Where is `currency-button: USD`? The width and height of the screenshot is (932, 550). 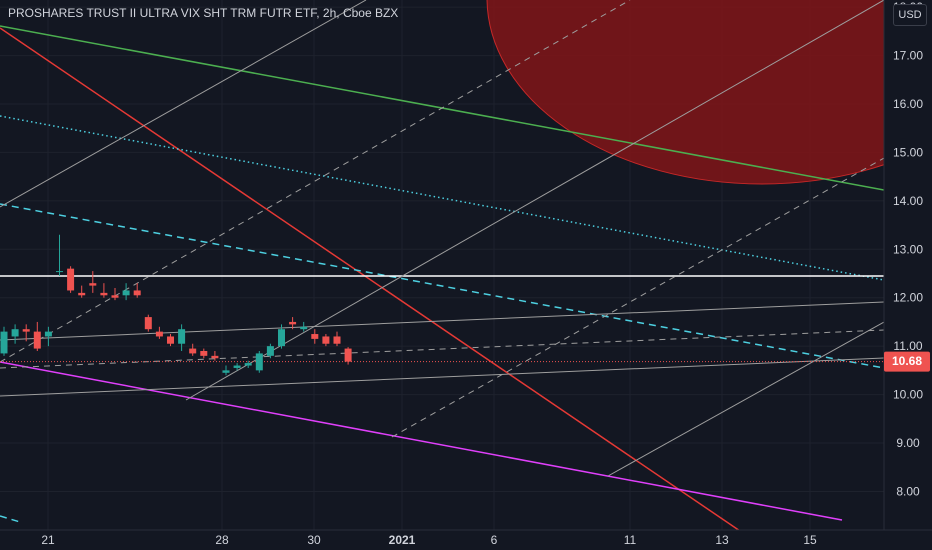 currency-button: USD is located at coordinates (910, 15).